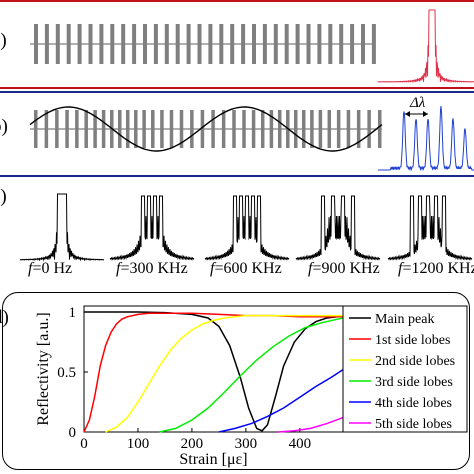 The height and width of the screenshot is (474, 474). What do you see at coordinates (3, 196) in the screenshot?
I see `panel-c-label: c)` at bounding box center [3, 196].